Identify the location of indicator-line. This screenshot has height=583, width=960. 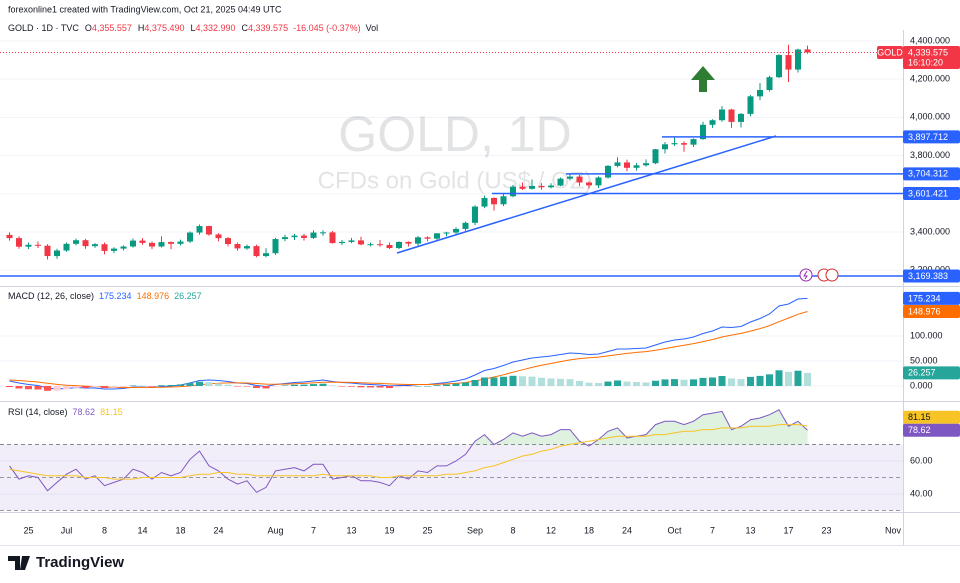
(408, 452).